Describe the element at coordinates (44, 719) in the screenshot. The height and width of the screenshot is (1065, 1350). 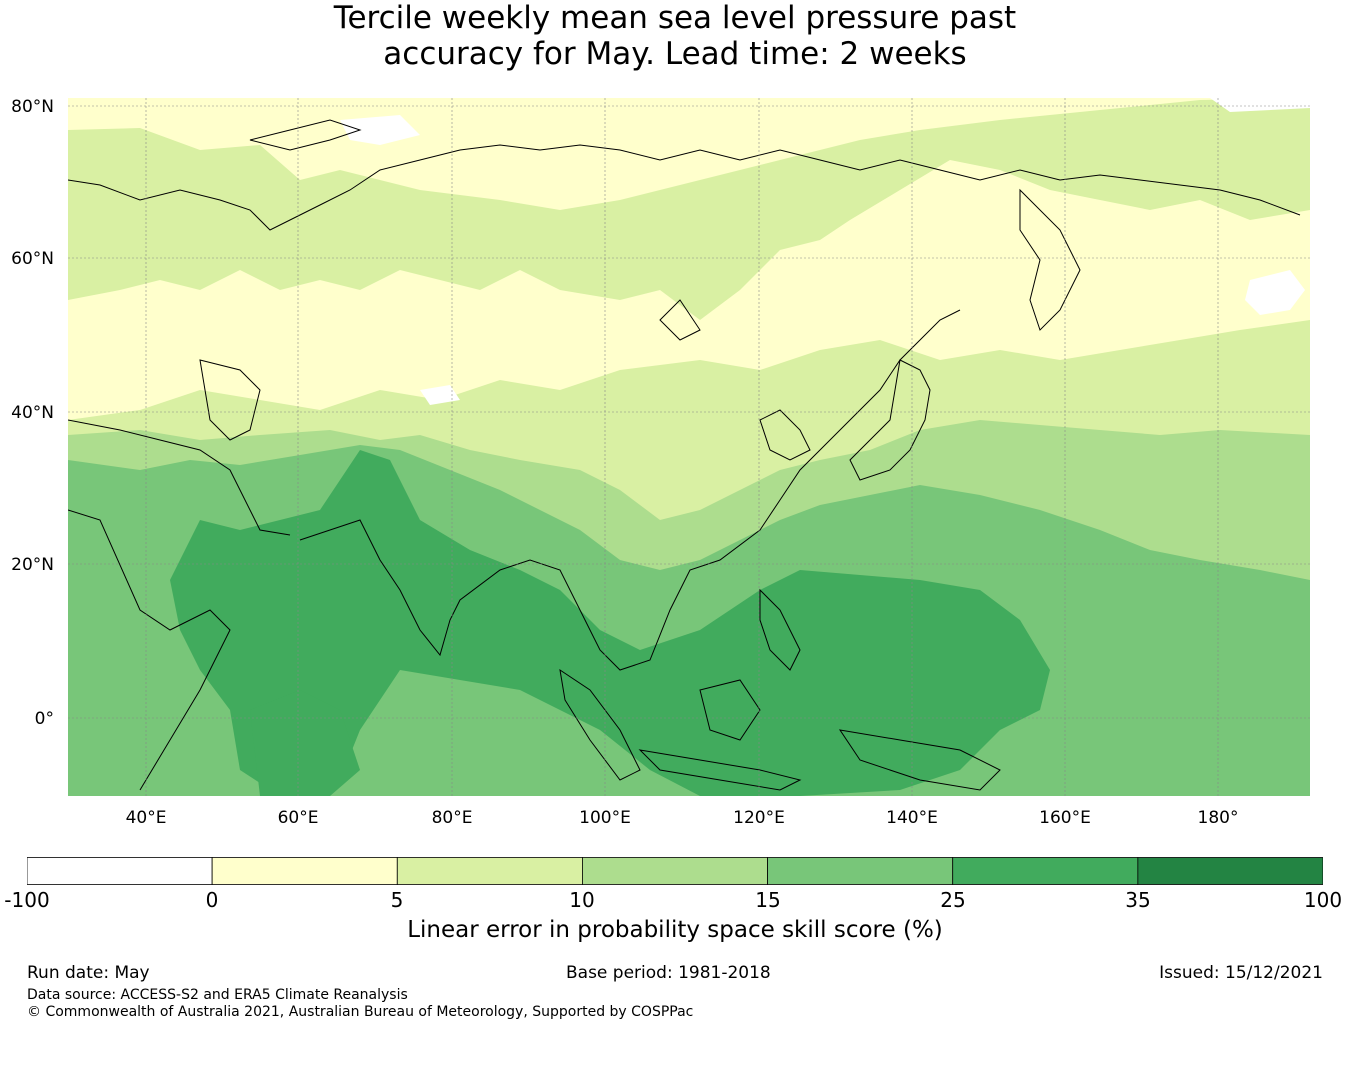
I see `lat-label: 0°` at that location.